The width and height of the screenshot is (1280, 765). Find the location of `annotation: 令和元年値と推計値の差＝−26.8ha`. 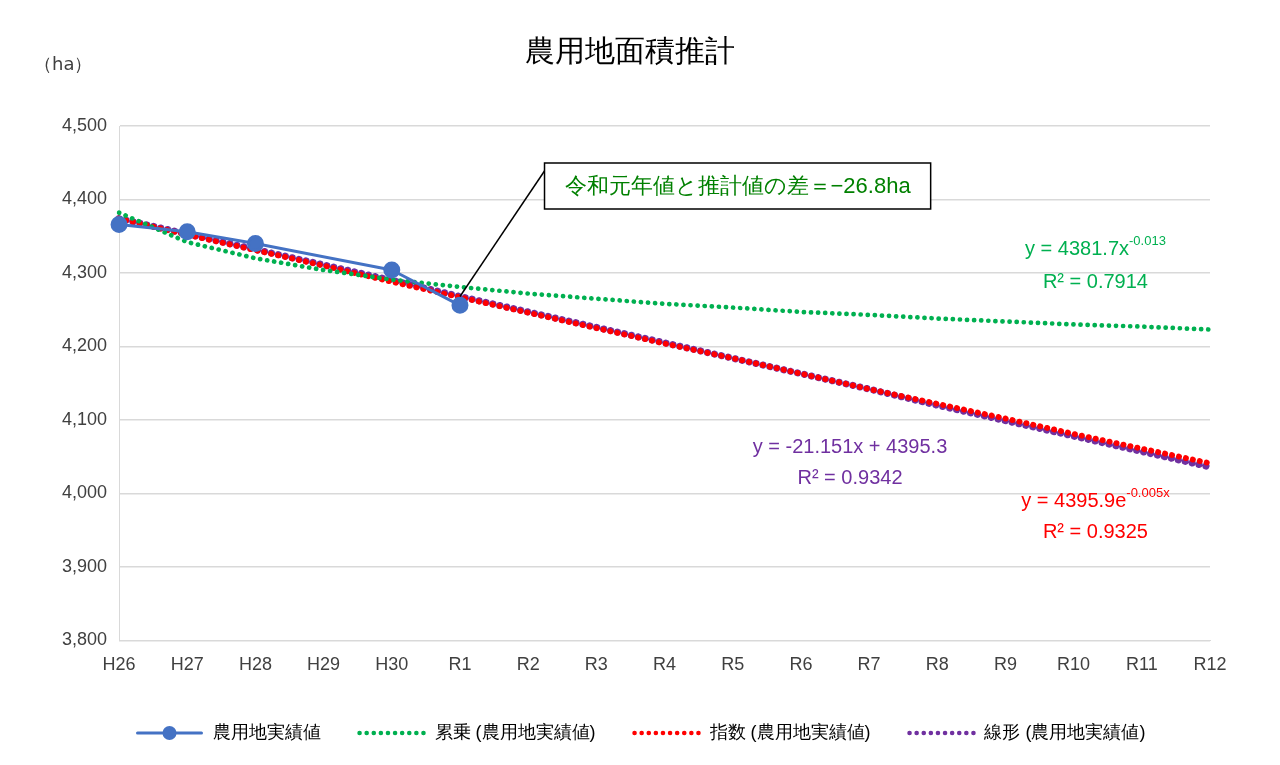

annotation: 令和元年値と推計値の差＝−26.8ha is located at coordinates (738, 186).